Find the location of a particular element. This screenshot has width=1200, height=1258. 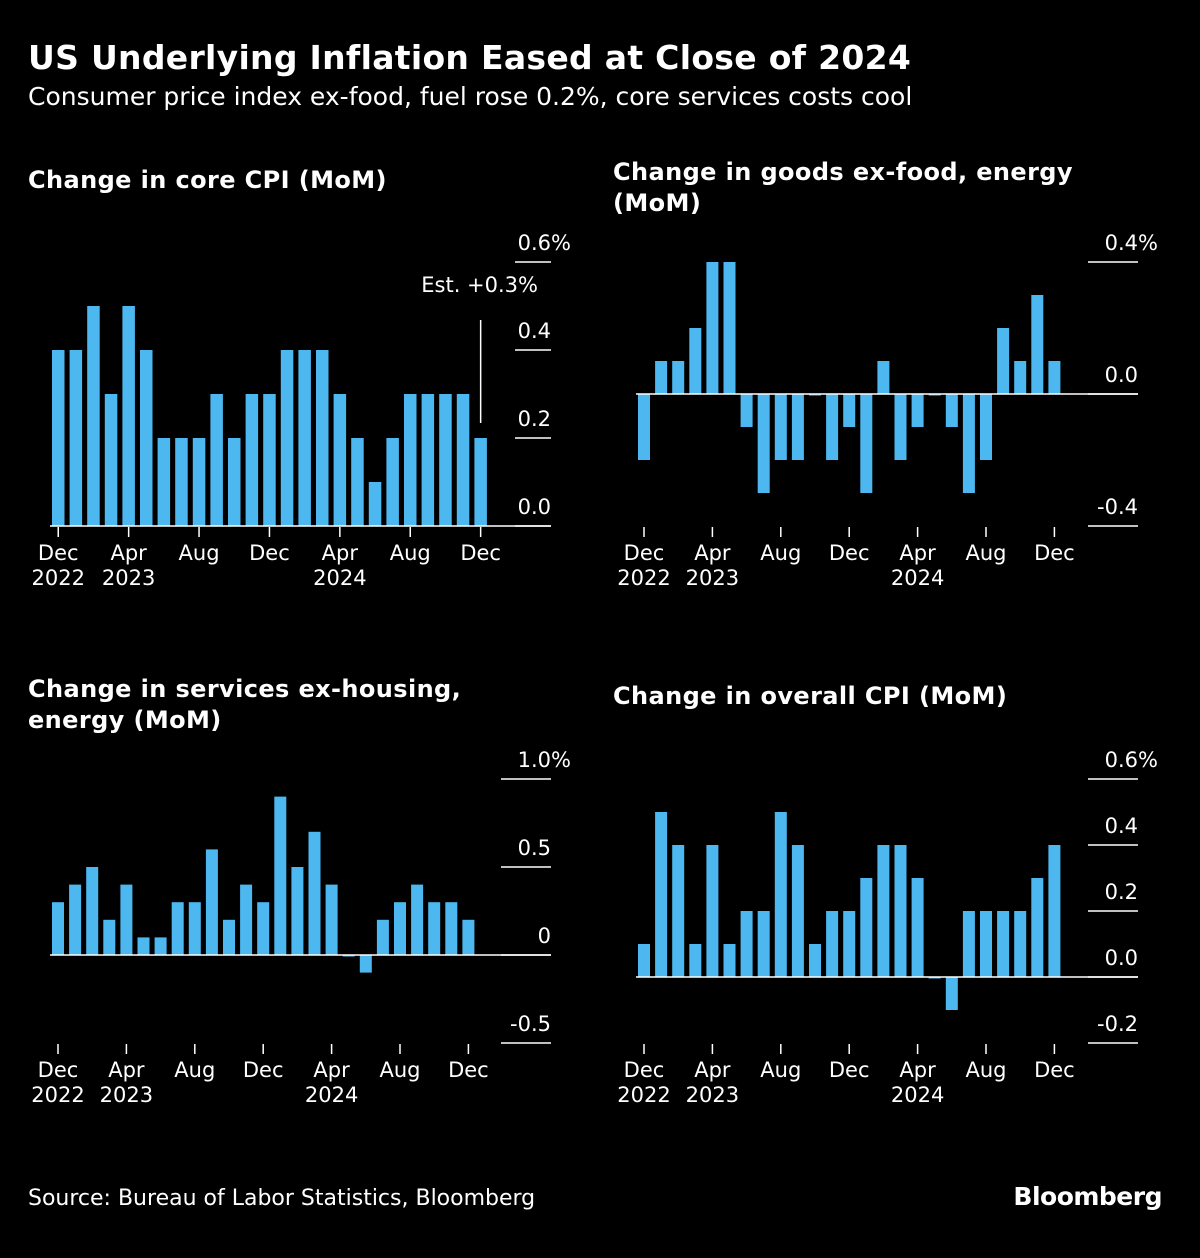

y-tick-label: -0.2 is located at coordinates (1117, 1024).